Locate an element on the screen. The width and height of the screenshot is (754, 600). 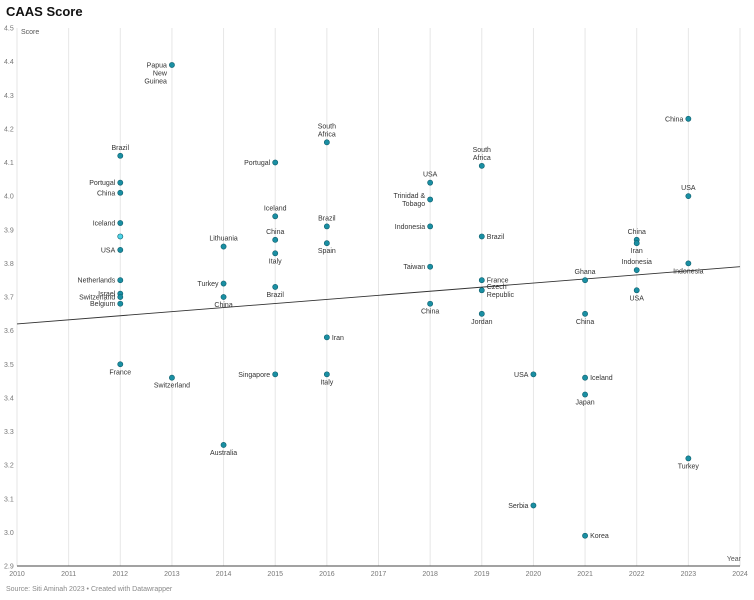
y-tick-label: 3.0 is located at coordinates (9, 533).